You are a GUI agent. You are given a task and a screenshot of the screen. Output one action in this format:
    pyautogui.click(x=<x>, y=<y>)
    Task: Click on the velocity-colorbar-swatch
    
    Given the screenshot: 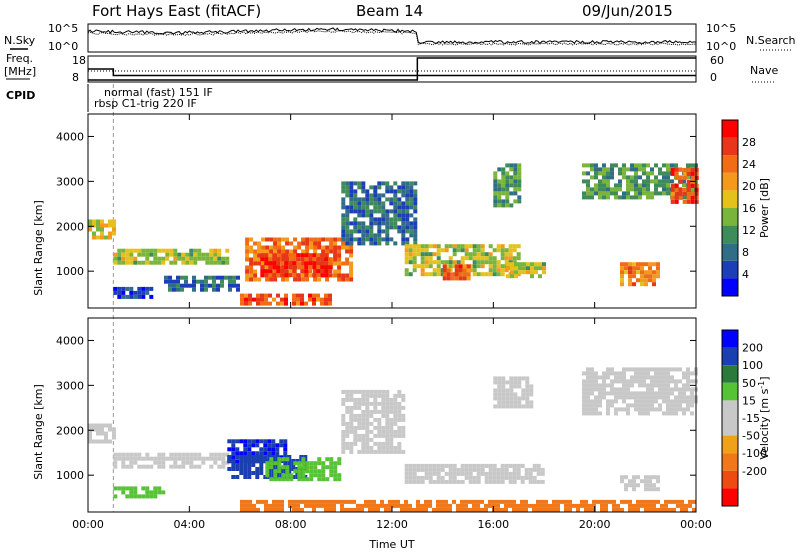 What is the action you would take?
    pyautogui.click(x=730, y=374)
    